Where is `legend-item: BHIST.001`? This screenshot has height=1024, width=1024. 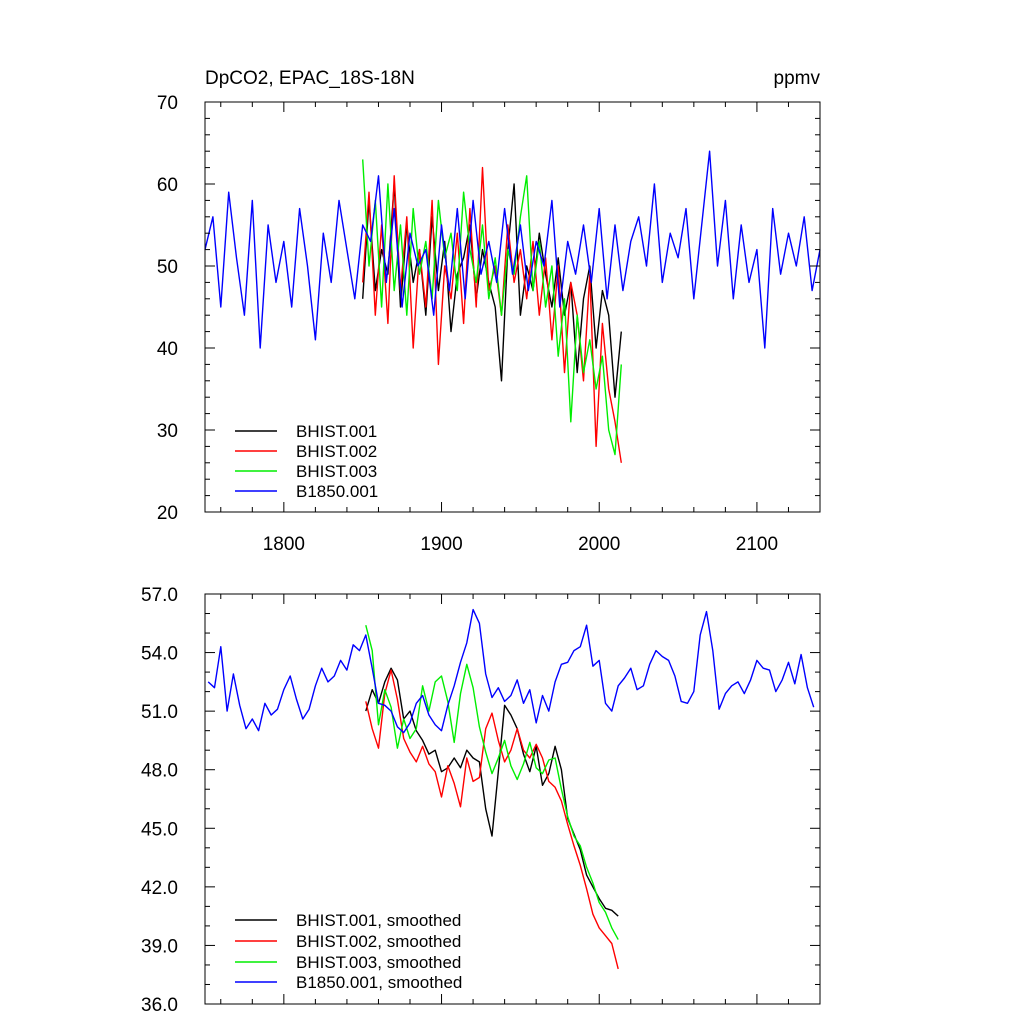 legend-item: BHIST.001 is located at coordinates (306, 431).